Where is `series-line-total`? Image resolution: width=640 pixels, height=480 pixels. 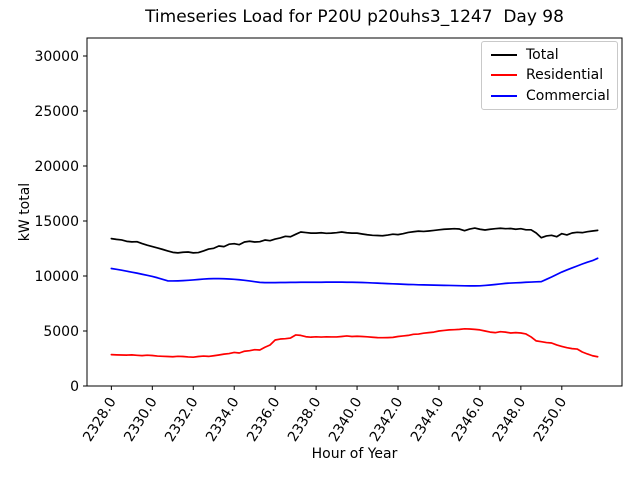
series-line-total is located at coordinates (354, 240).